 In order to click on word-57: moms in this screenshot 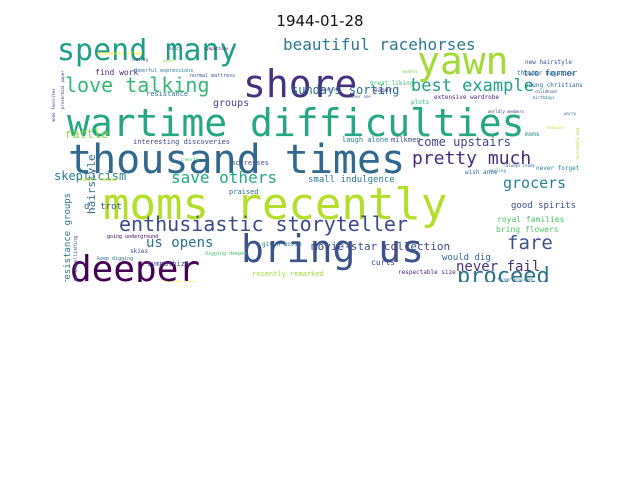, I will do `click(532, 134)`.